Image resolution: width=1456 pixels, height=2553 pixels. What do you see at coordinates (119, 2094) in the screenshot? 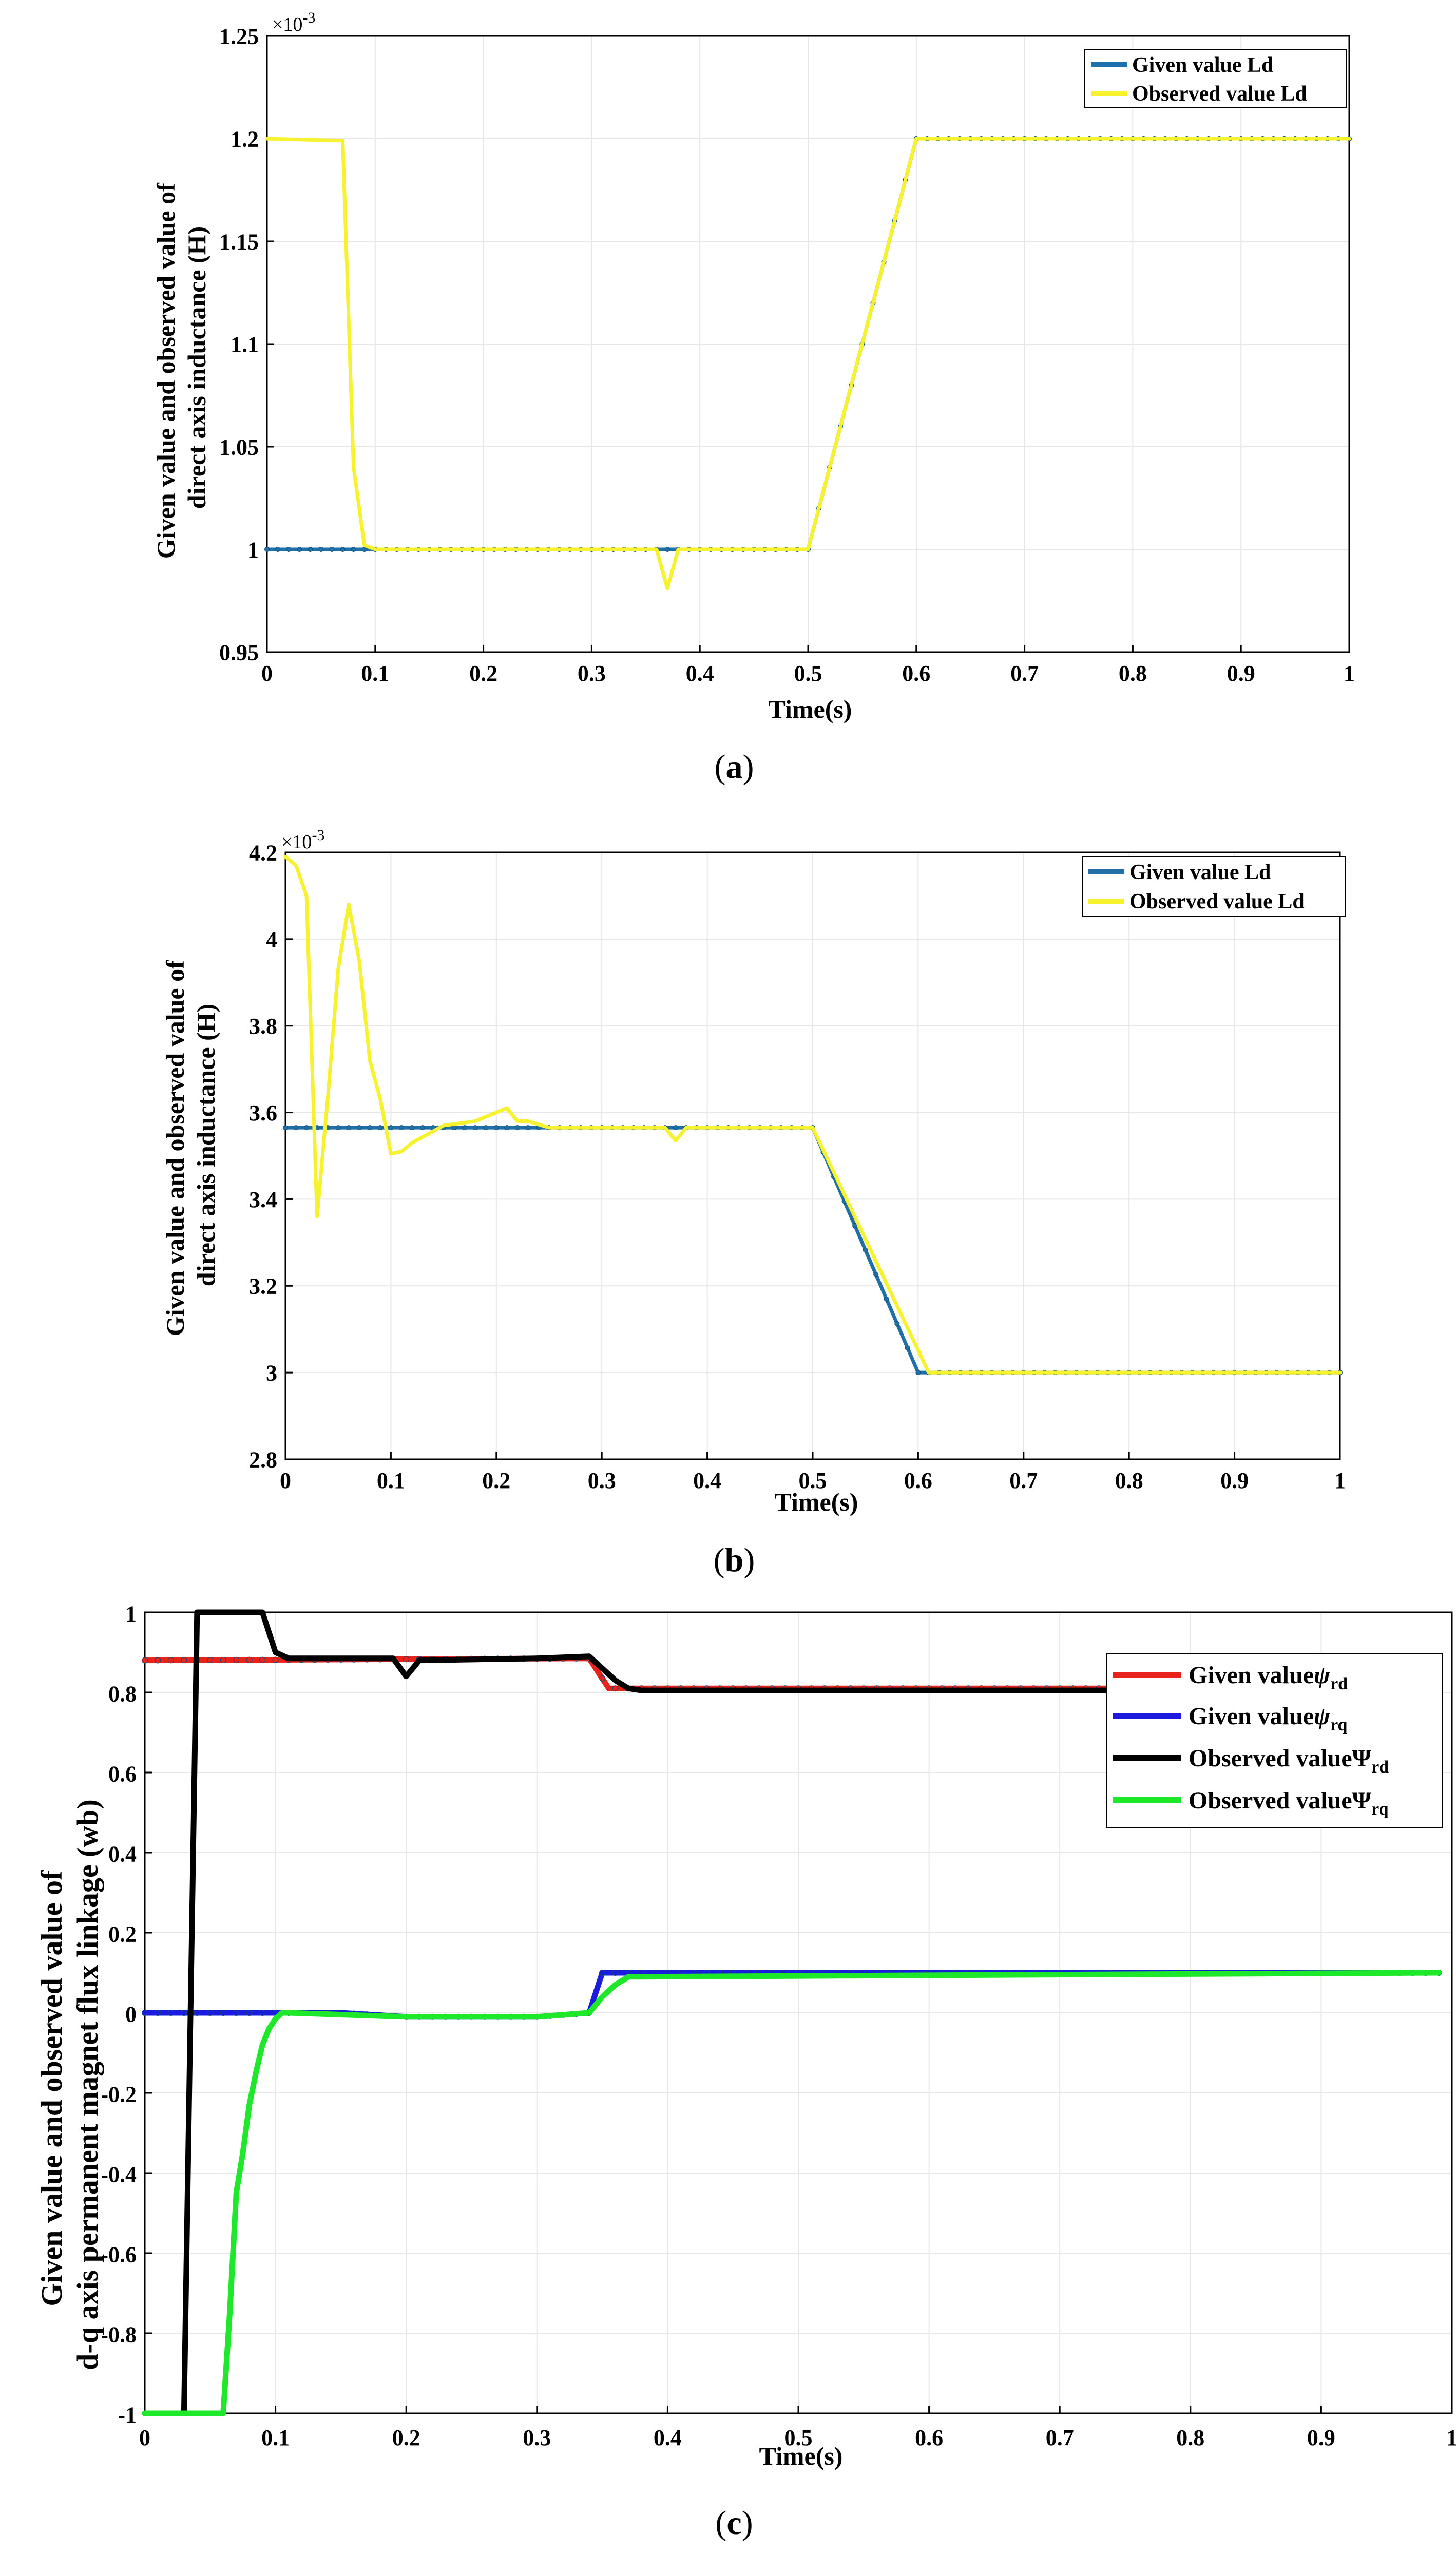
I see `y-tick-label-c: -0.2` at bounding box center [119, 2094].